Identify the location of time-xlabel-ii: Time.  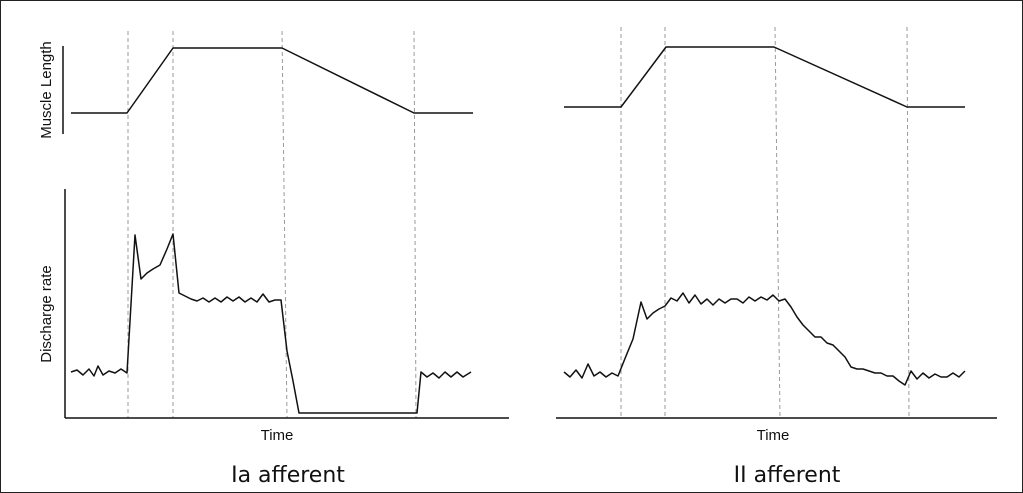
(773, 435).